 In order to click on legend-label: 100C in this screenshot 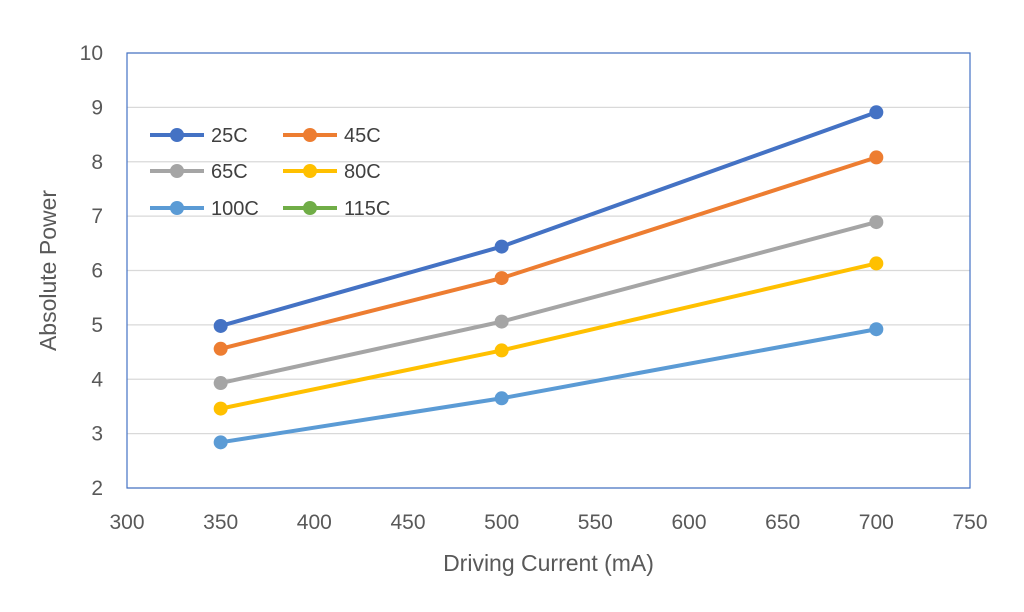, I will do `click(235, 209)`.